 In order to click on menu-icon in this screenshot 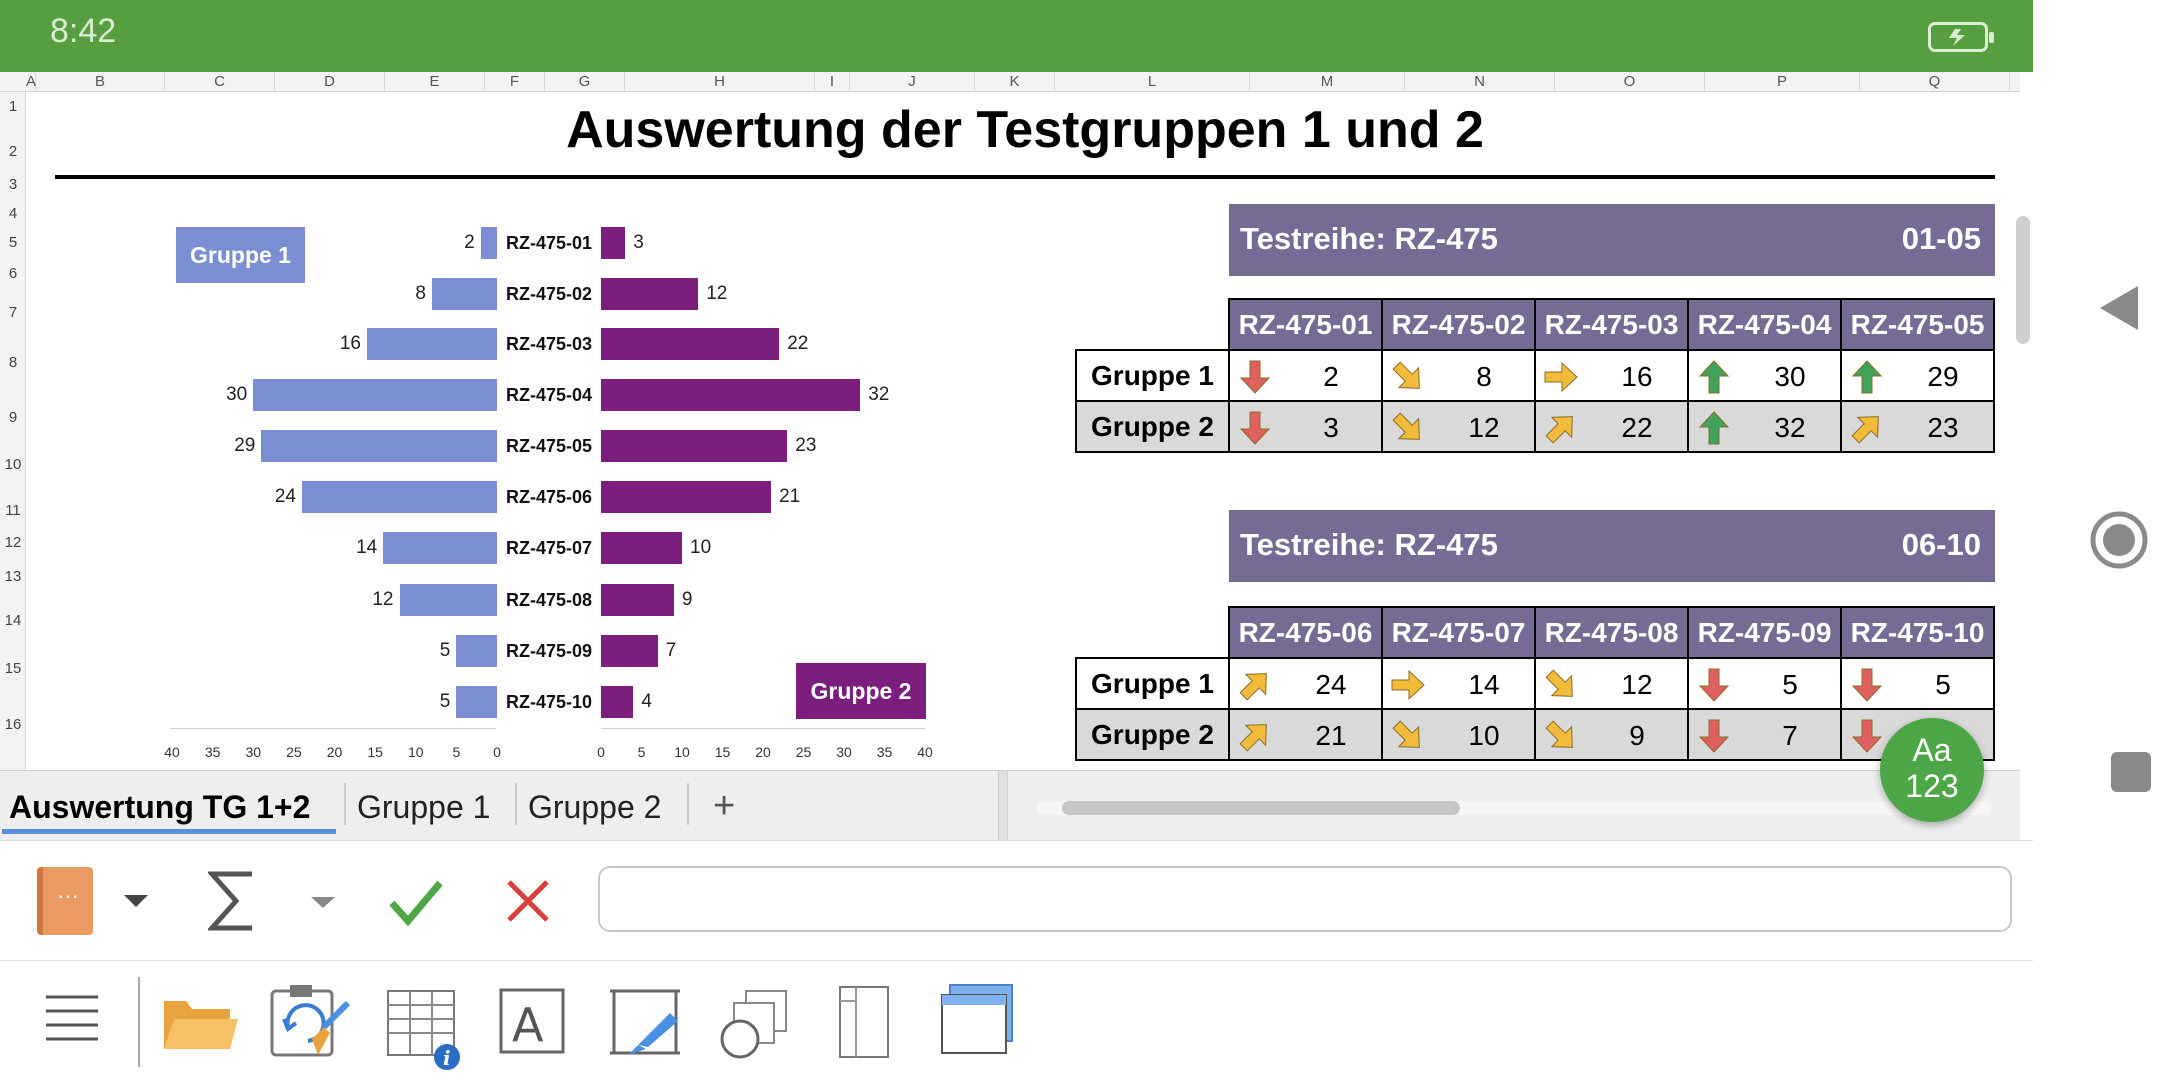, I will do `click(72, 1019)`.